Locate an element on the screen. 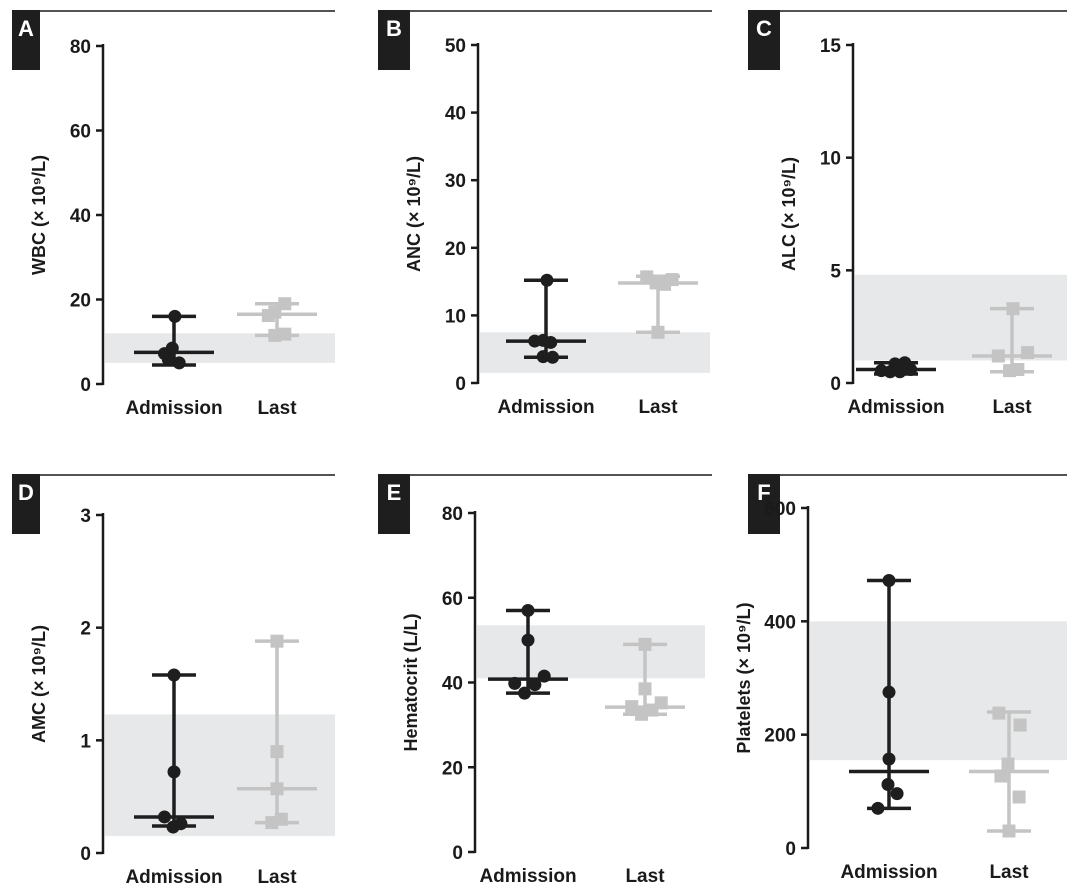 This screenshot has height=885, width=1067. y-tick-label: 15 is located at coordinates (831, 46).